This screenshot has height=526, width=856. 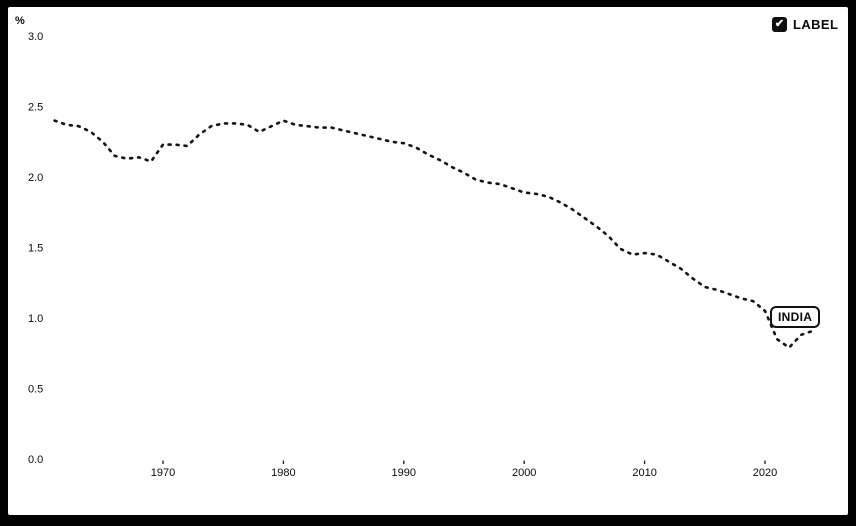 I want to click on y-axis-tick-label: 0.0, so click(x=35, y=460).